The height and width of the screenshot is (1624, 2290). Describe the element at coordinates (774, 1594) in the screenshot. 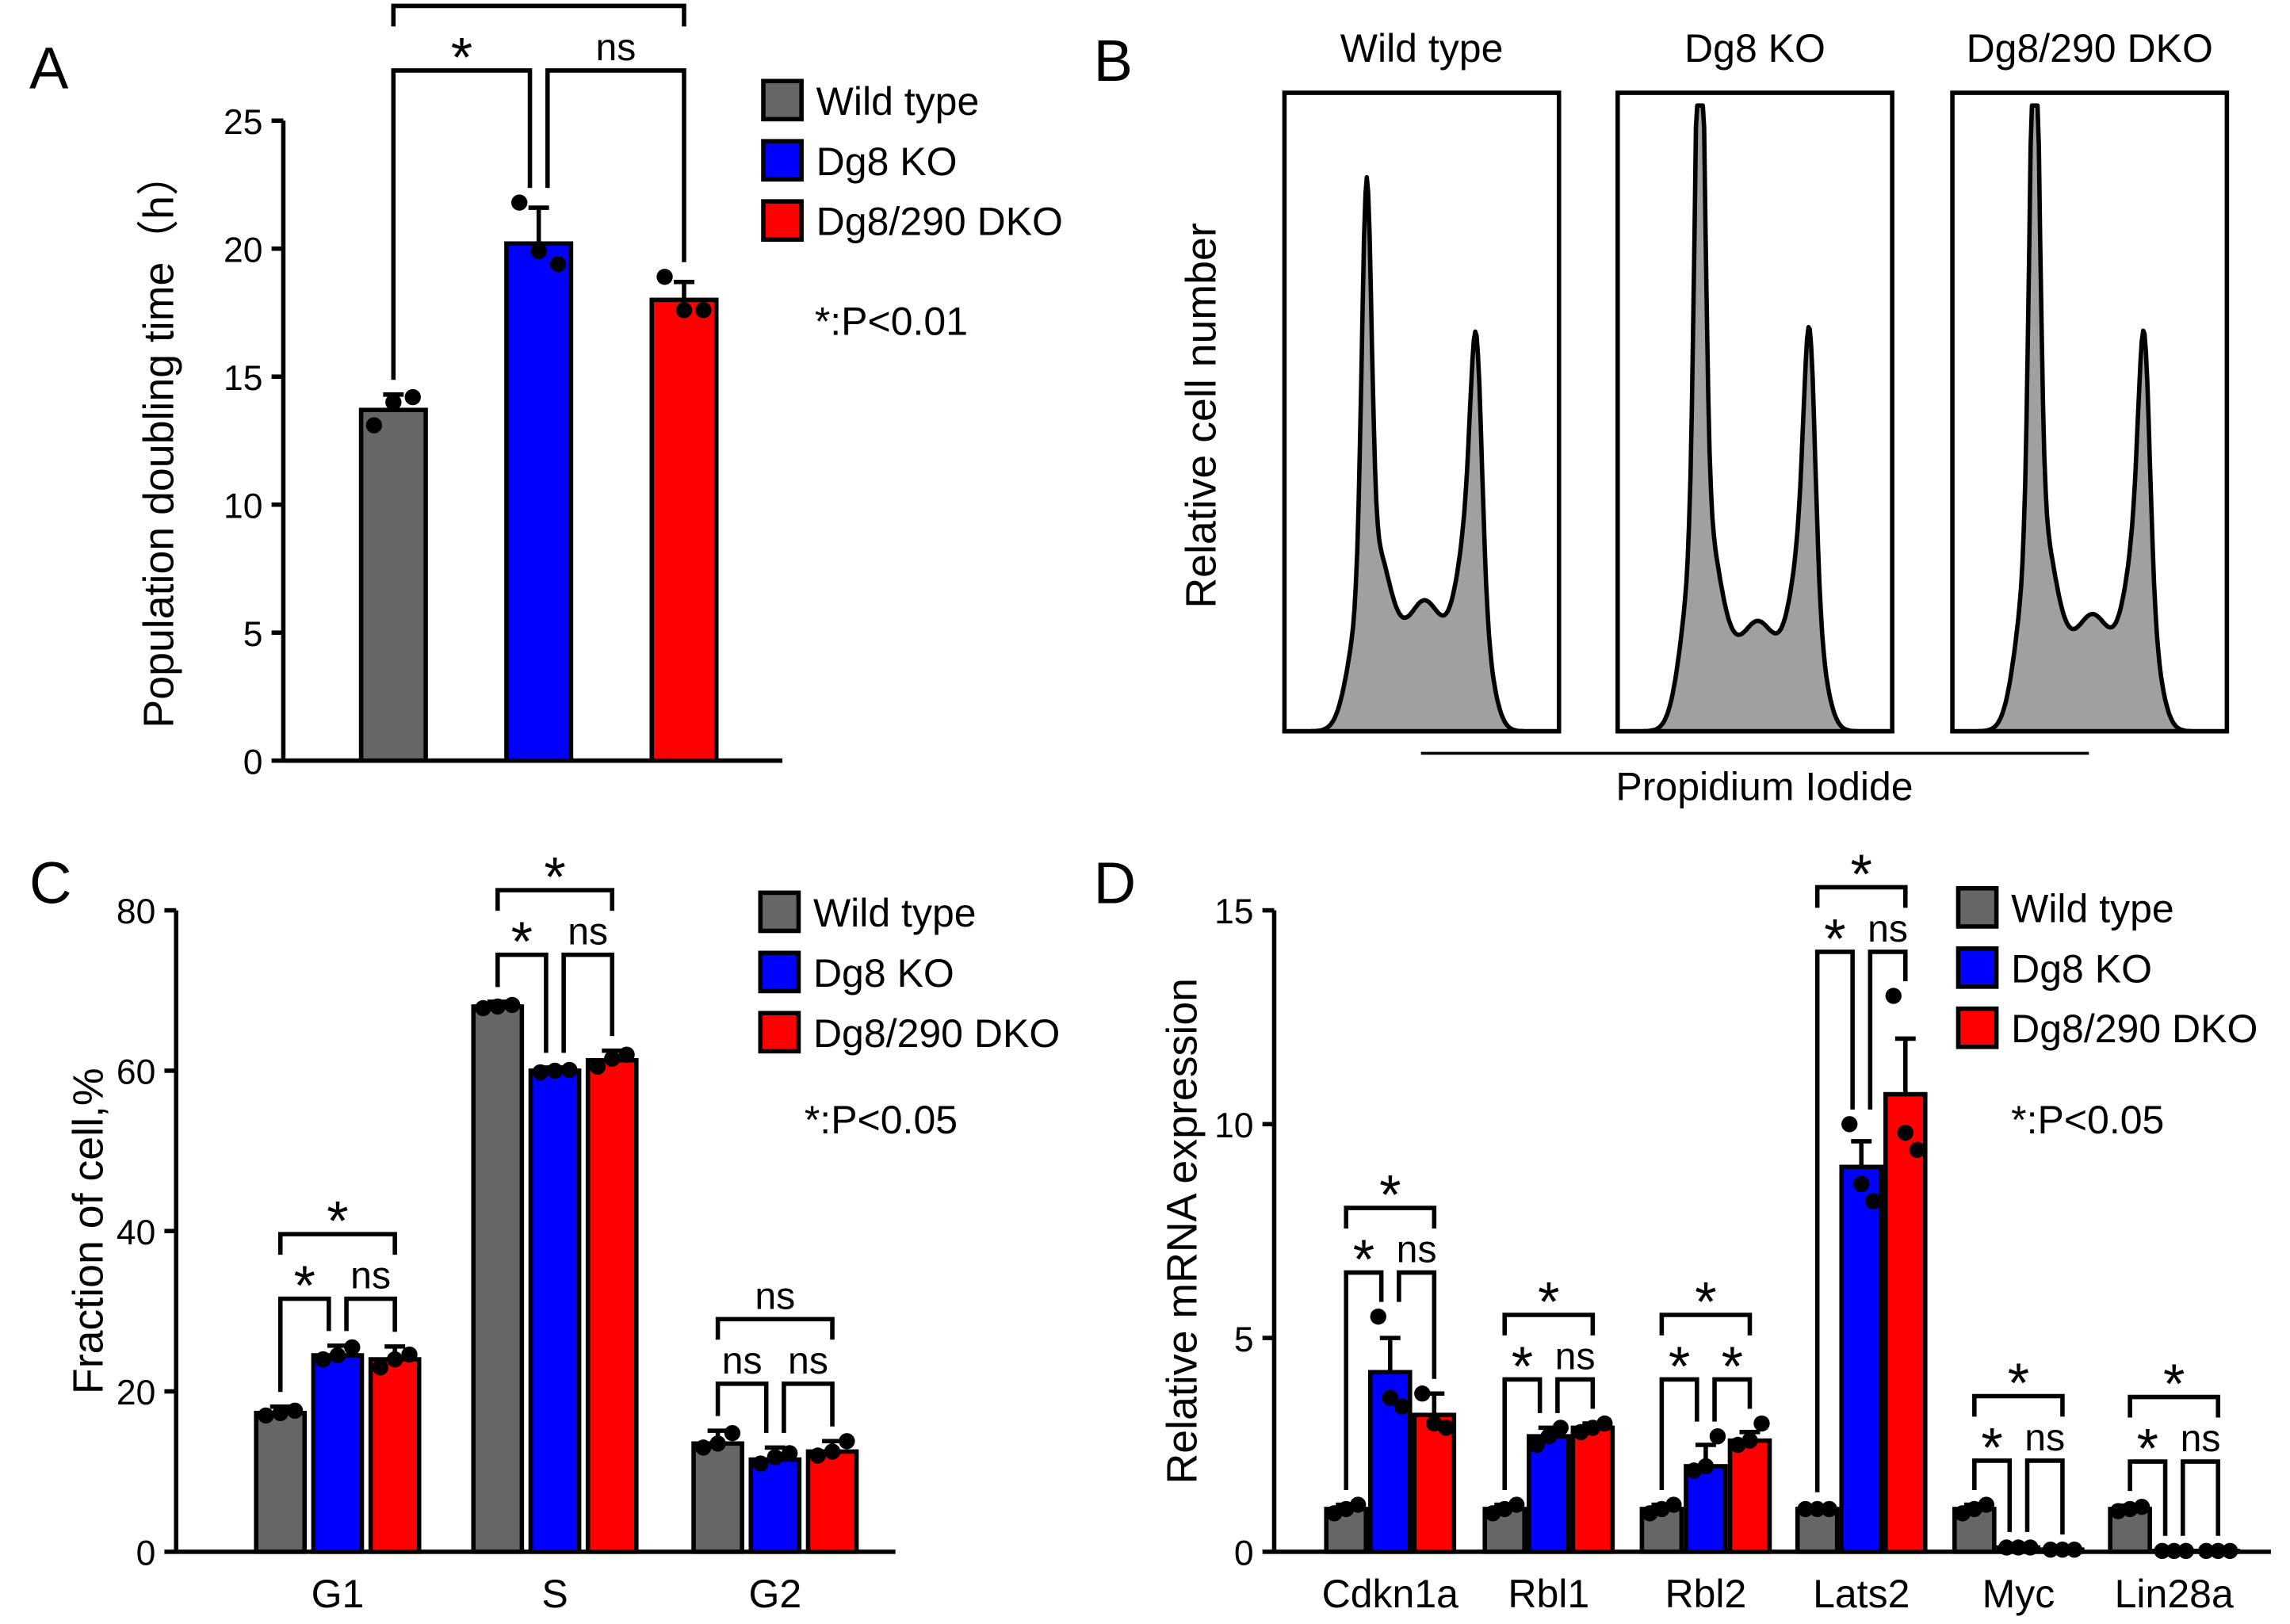

I see `x-tick-label: G2` at that location.